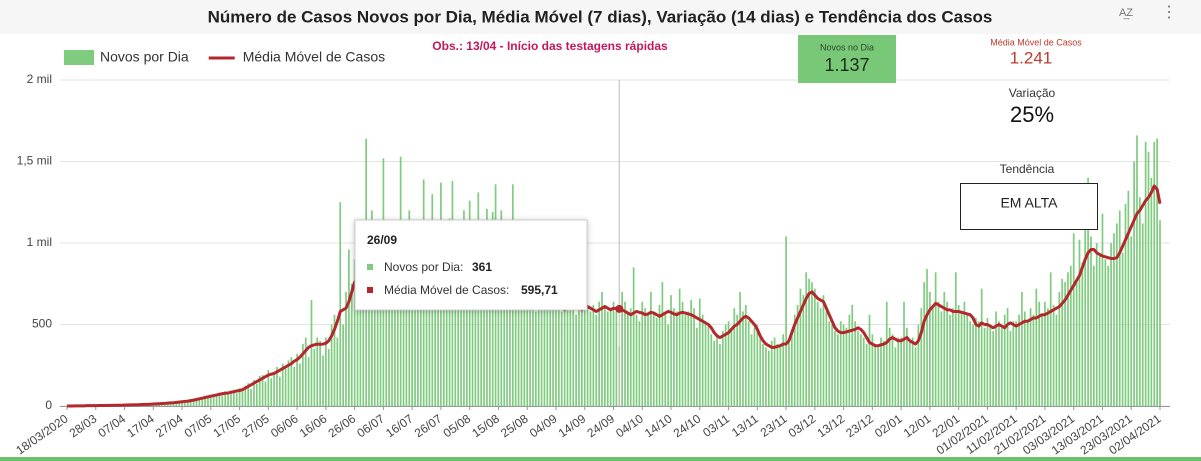  What do you see at coordinates (79, 57) in the screenshot?
I see `legend-swatch` at bounding box center [79, 57].